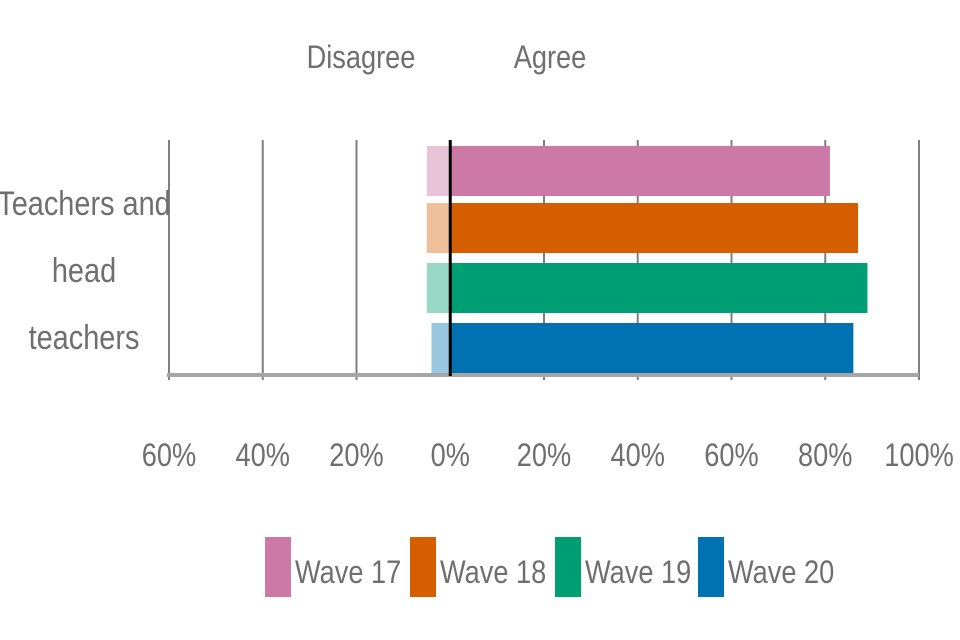  What do you see at coordinates (919, 456) in the screenshot?
I see `tick-label: 100%` at bounding box center [919, 456].